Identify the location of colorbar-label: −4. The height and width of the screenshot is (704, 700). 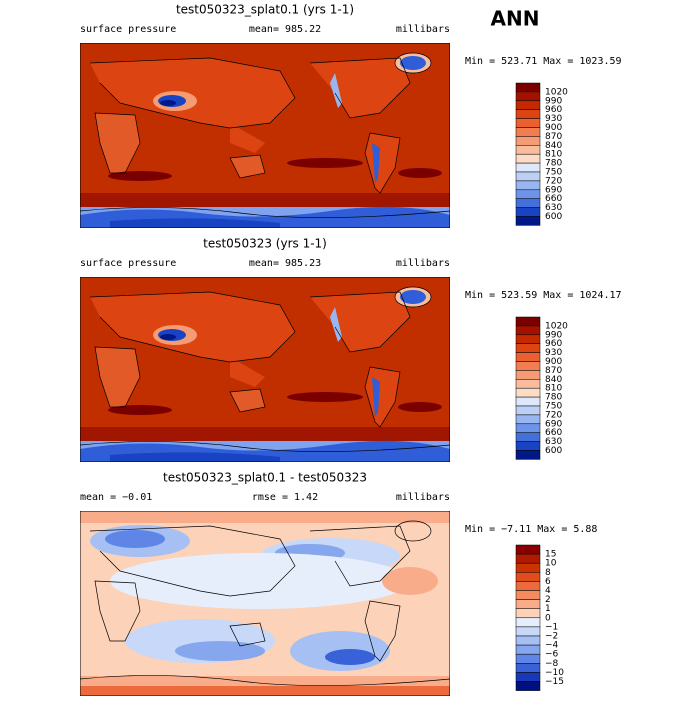
(552, 646).